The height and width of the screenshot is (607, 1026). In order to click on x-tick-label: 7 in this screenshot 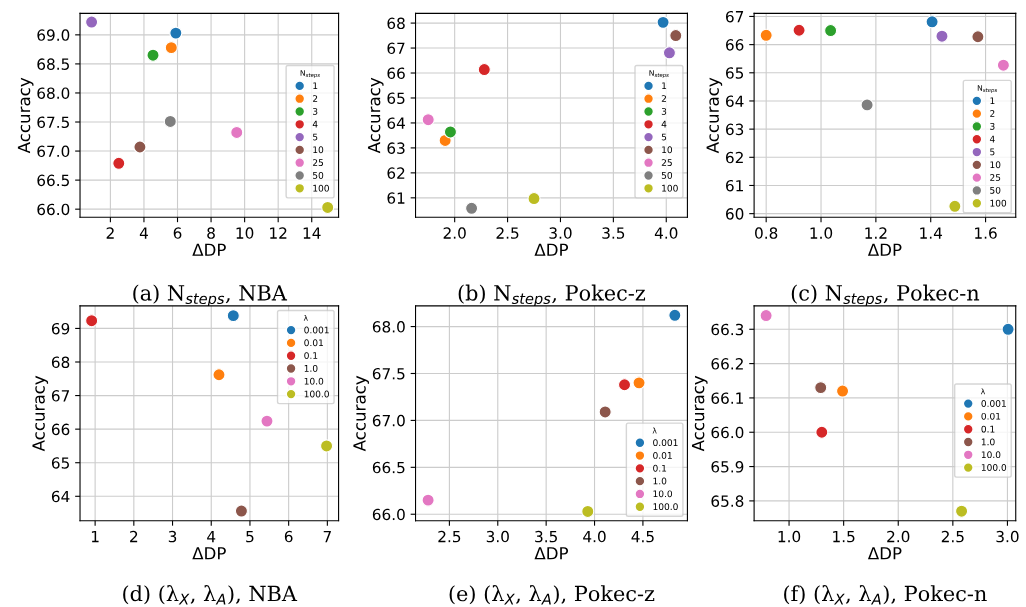, I will do `click(327, 537)`.